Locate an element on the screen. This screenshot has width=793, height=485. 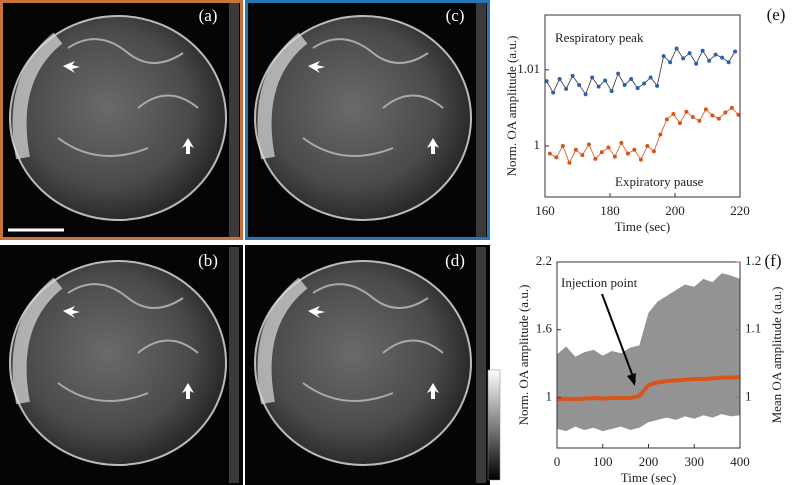
y2-tick-label: 1 is located at coordinates (748, 395).